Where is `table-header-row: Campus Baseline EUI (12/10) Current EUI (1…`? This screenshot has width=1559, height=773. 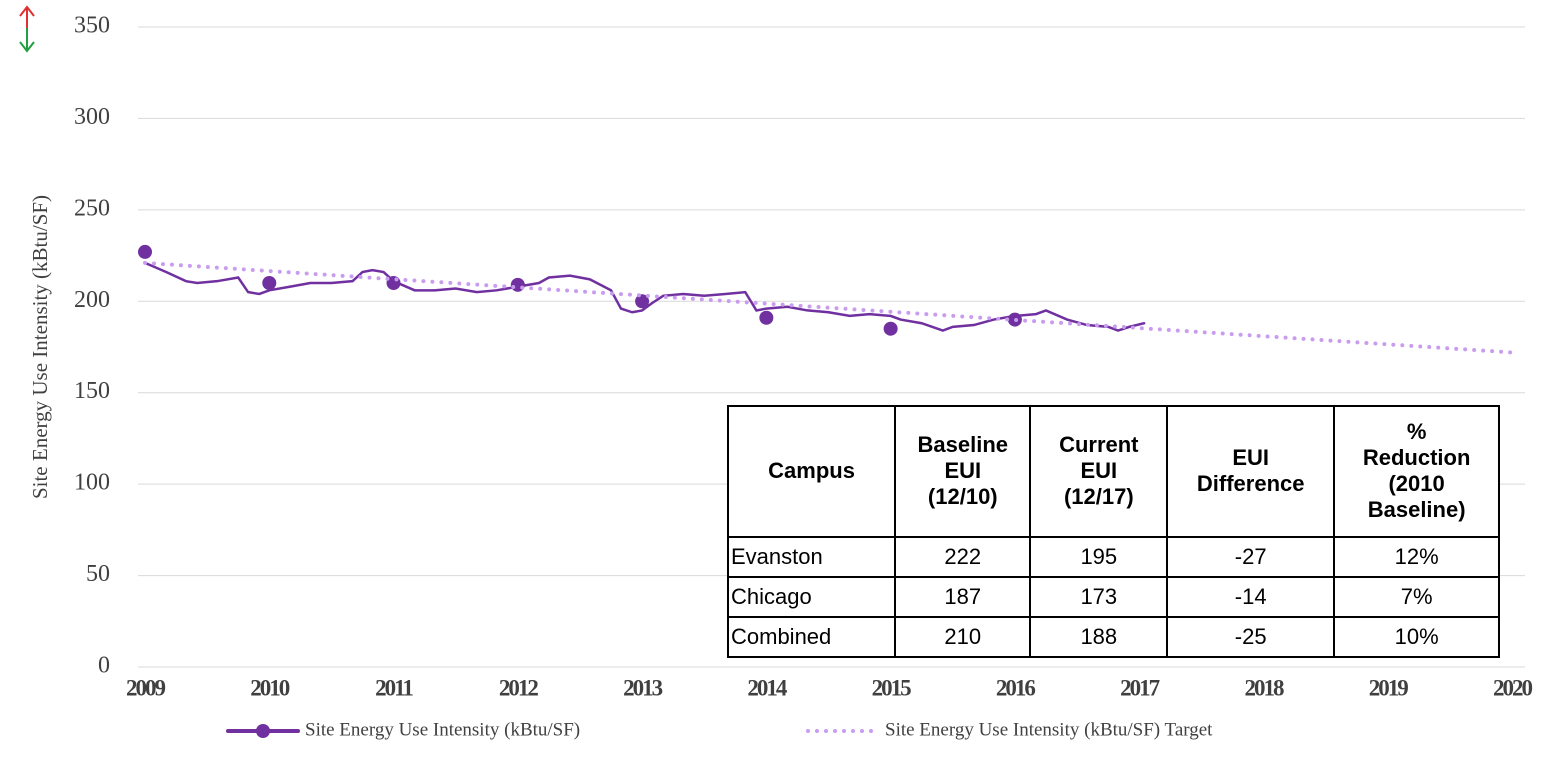 table-header-row: Campus Baseline EUI (12/10) Current EUI (1… is located at coordinates (1113, 471).